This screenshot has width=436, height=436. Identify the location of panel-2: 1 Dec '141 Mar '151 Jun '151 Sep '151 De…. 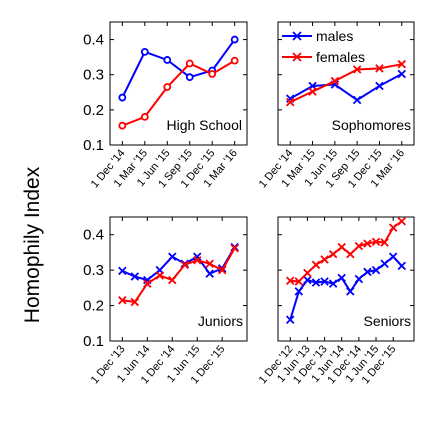
(336, 105).